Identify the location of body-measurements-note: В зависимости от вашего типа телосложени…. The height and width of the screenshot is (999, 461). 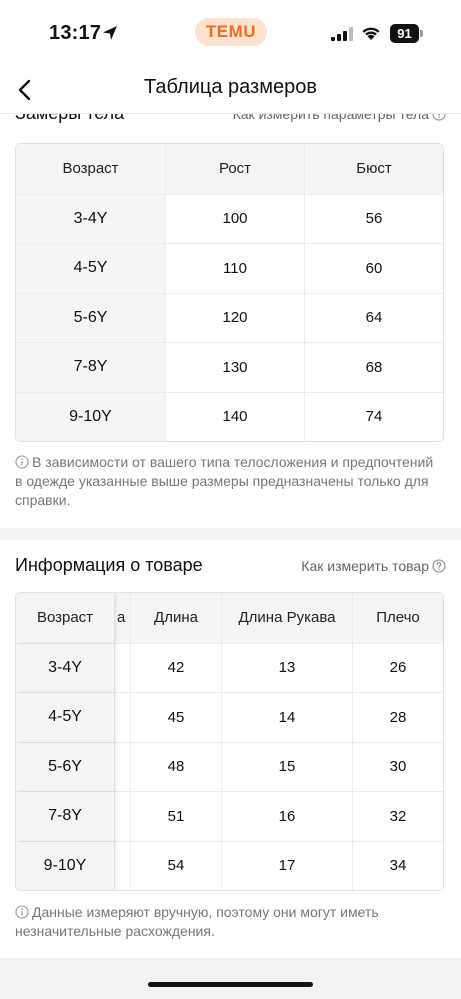
(225, 481).